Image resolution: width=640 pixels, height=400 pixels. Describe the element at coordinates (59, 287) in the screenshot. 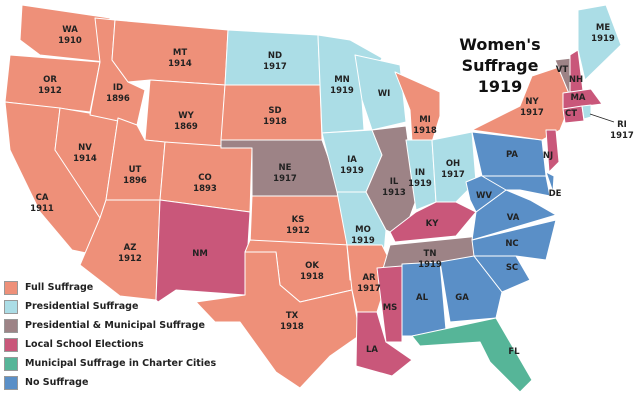

I see `legend-label: Full Suffrage` at that location.